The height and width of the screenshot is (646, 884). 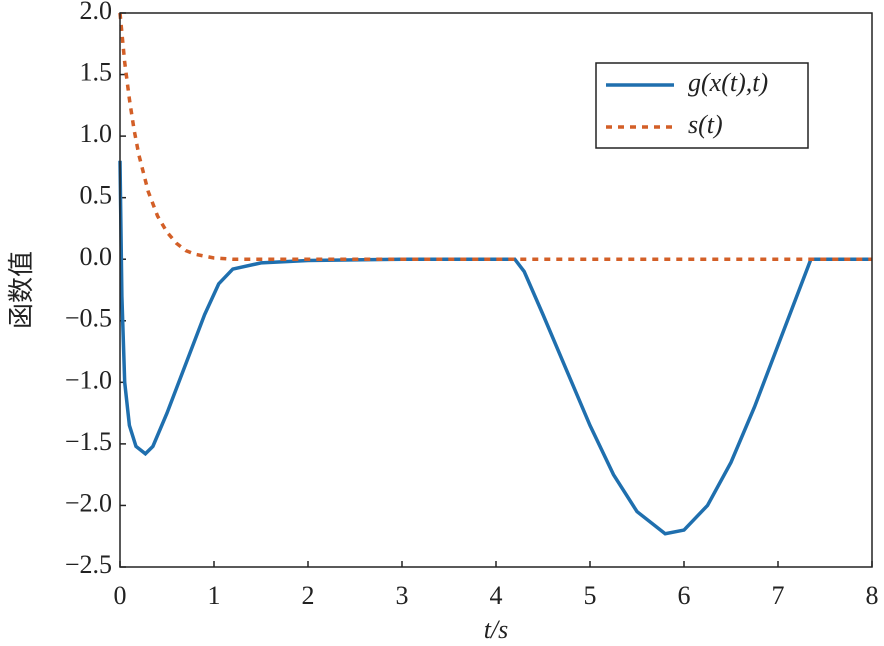 I want to click on x-axis-label: t/s, so click(x=496, y=629).